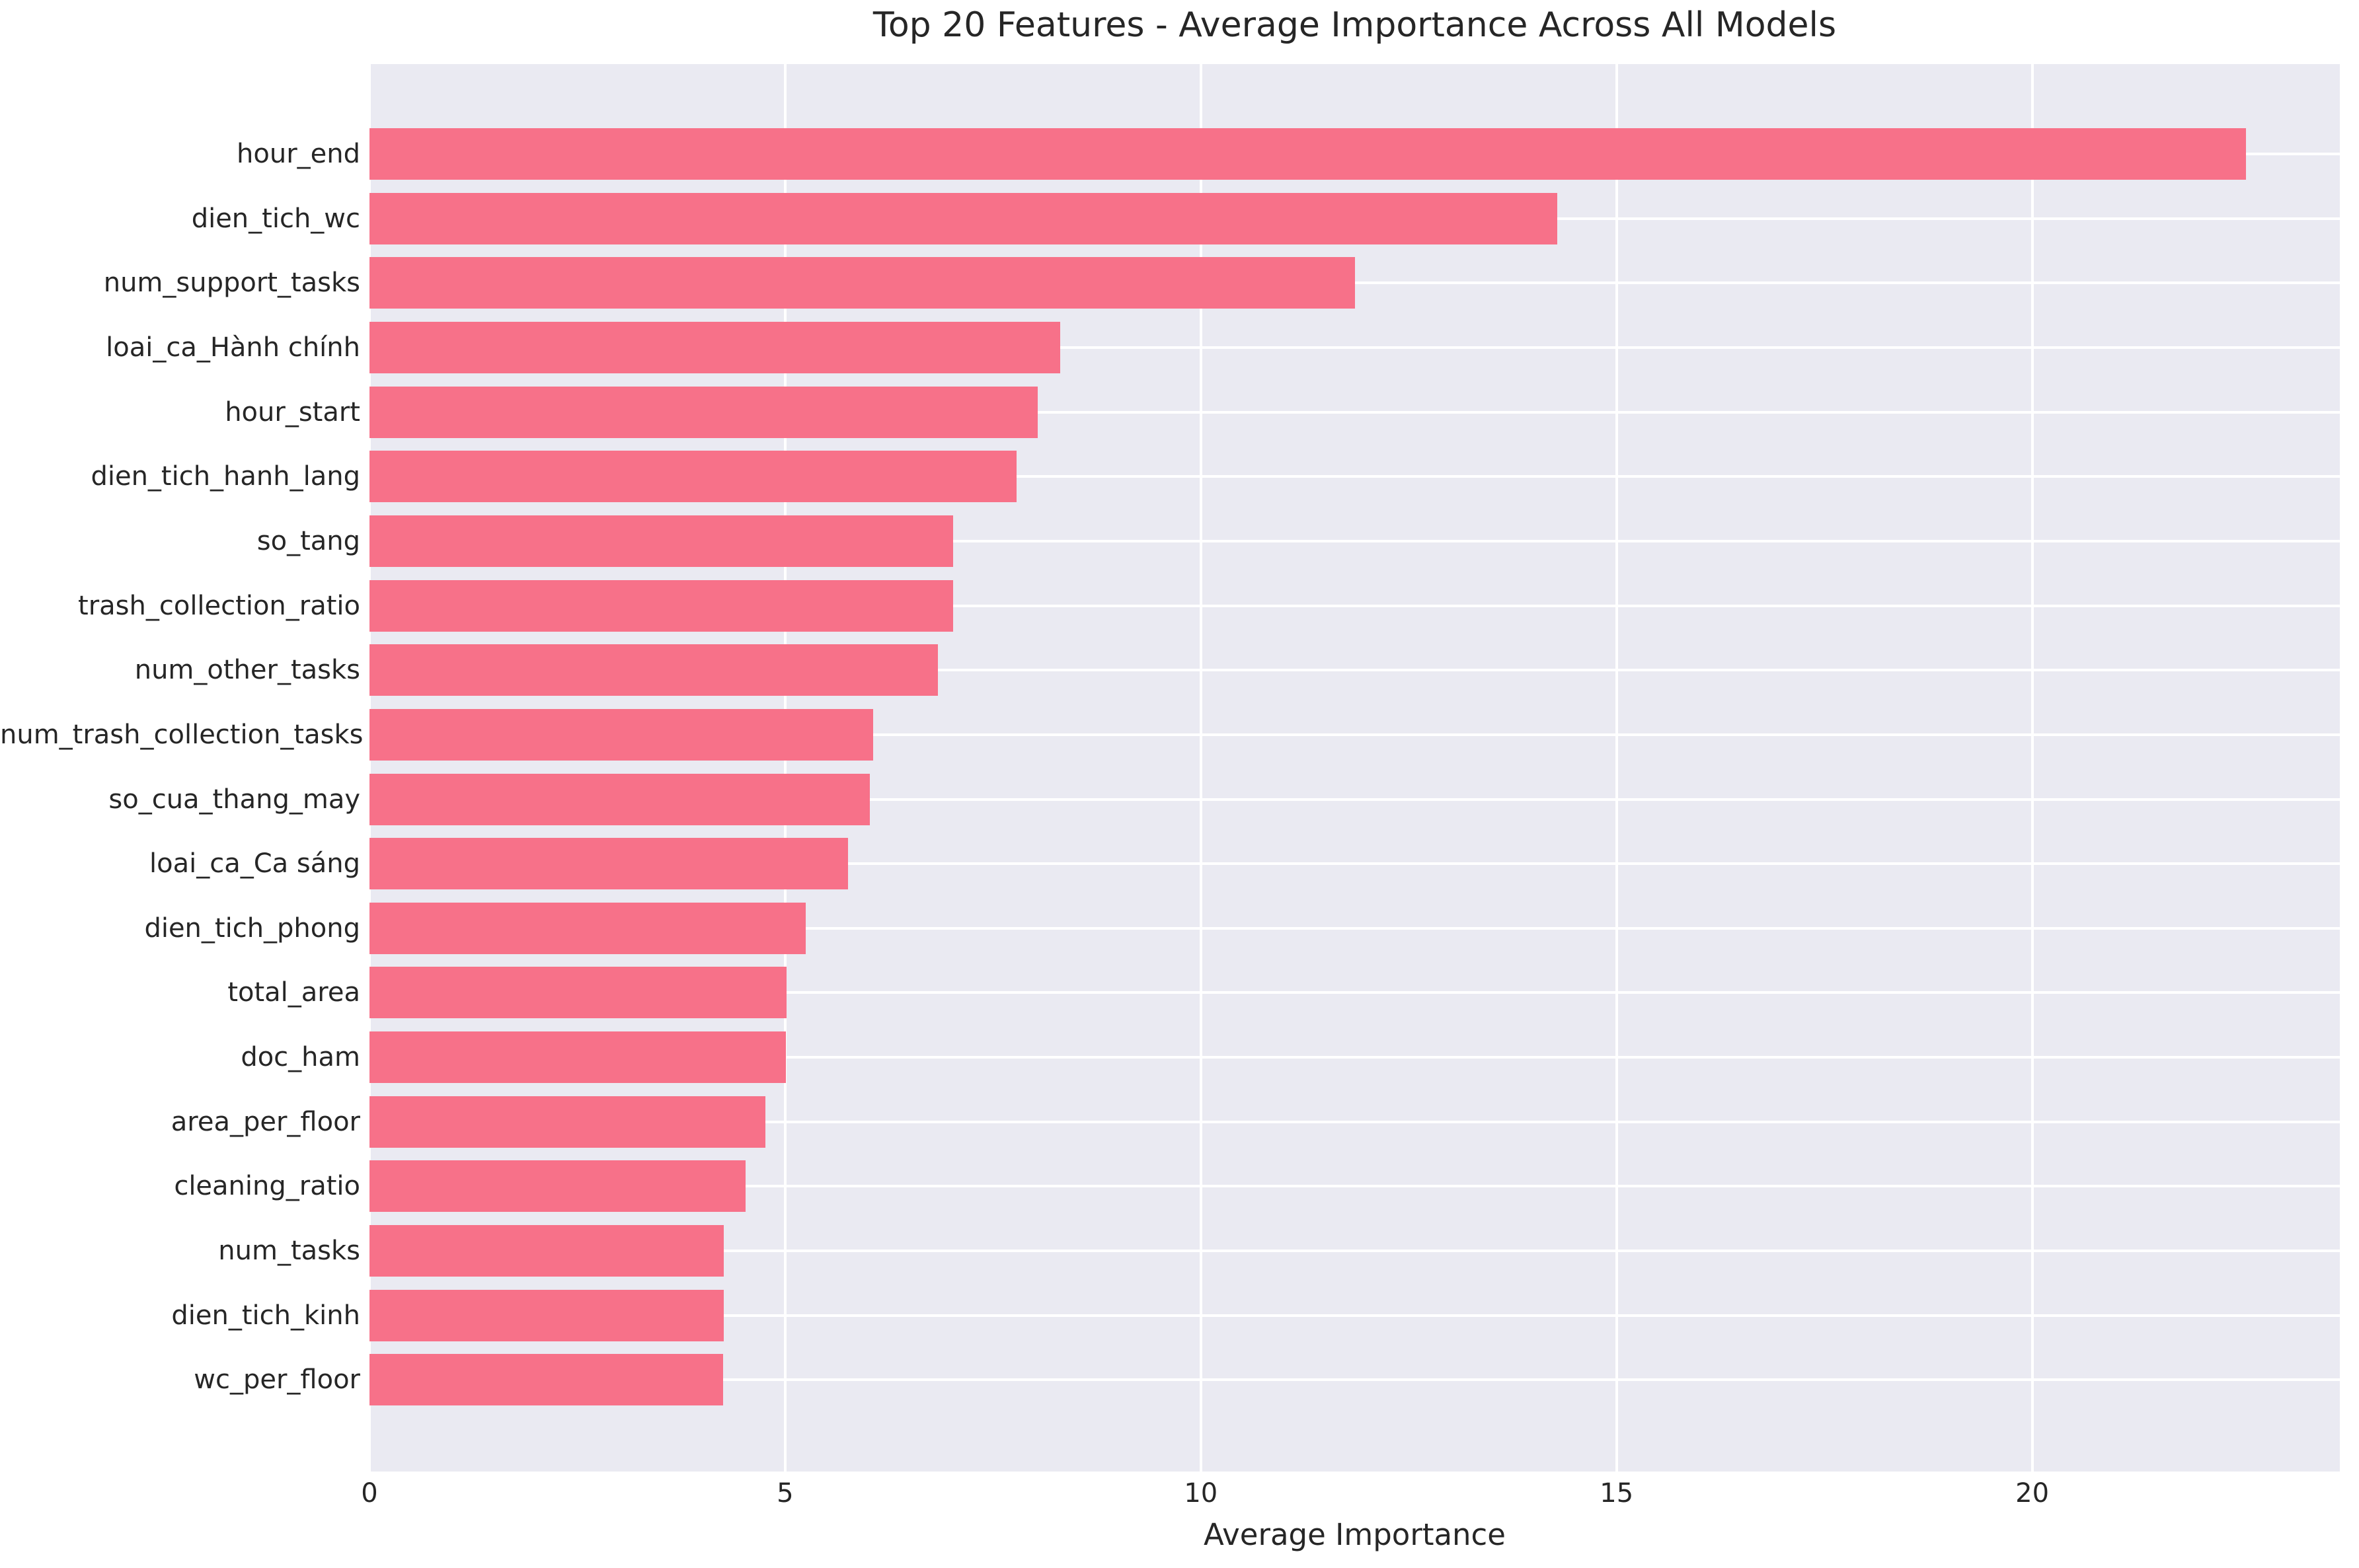  I want to click on y-tick-label: cleaning_ratio, so click(267, 1186).